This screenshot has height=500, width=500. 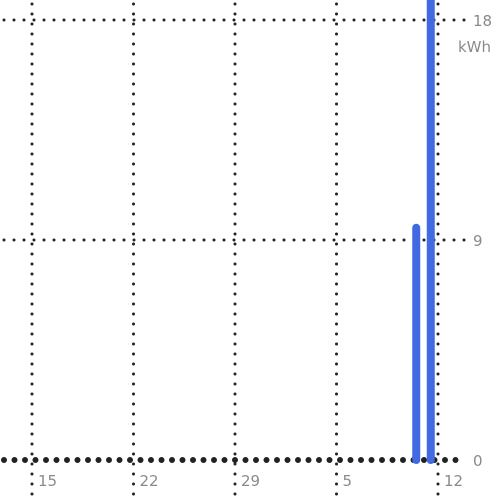 I want to click on x-tick-label: 12, so click(x=453, y=481).